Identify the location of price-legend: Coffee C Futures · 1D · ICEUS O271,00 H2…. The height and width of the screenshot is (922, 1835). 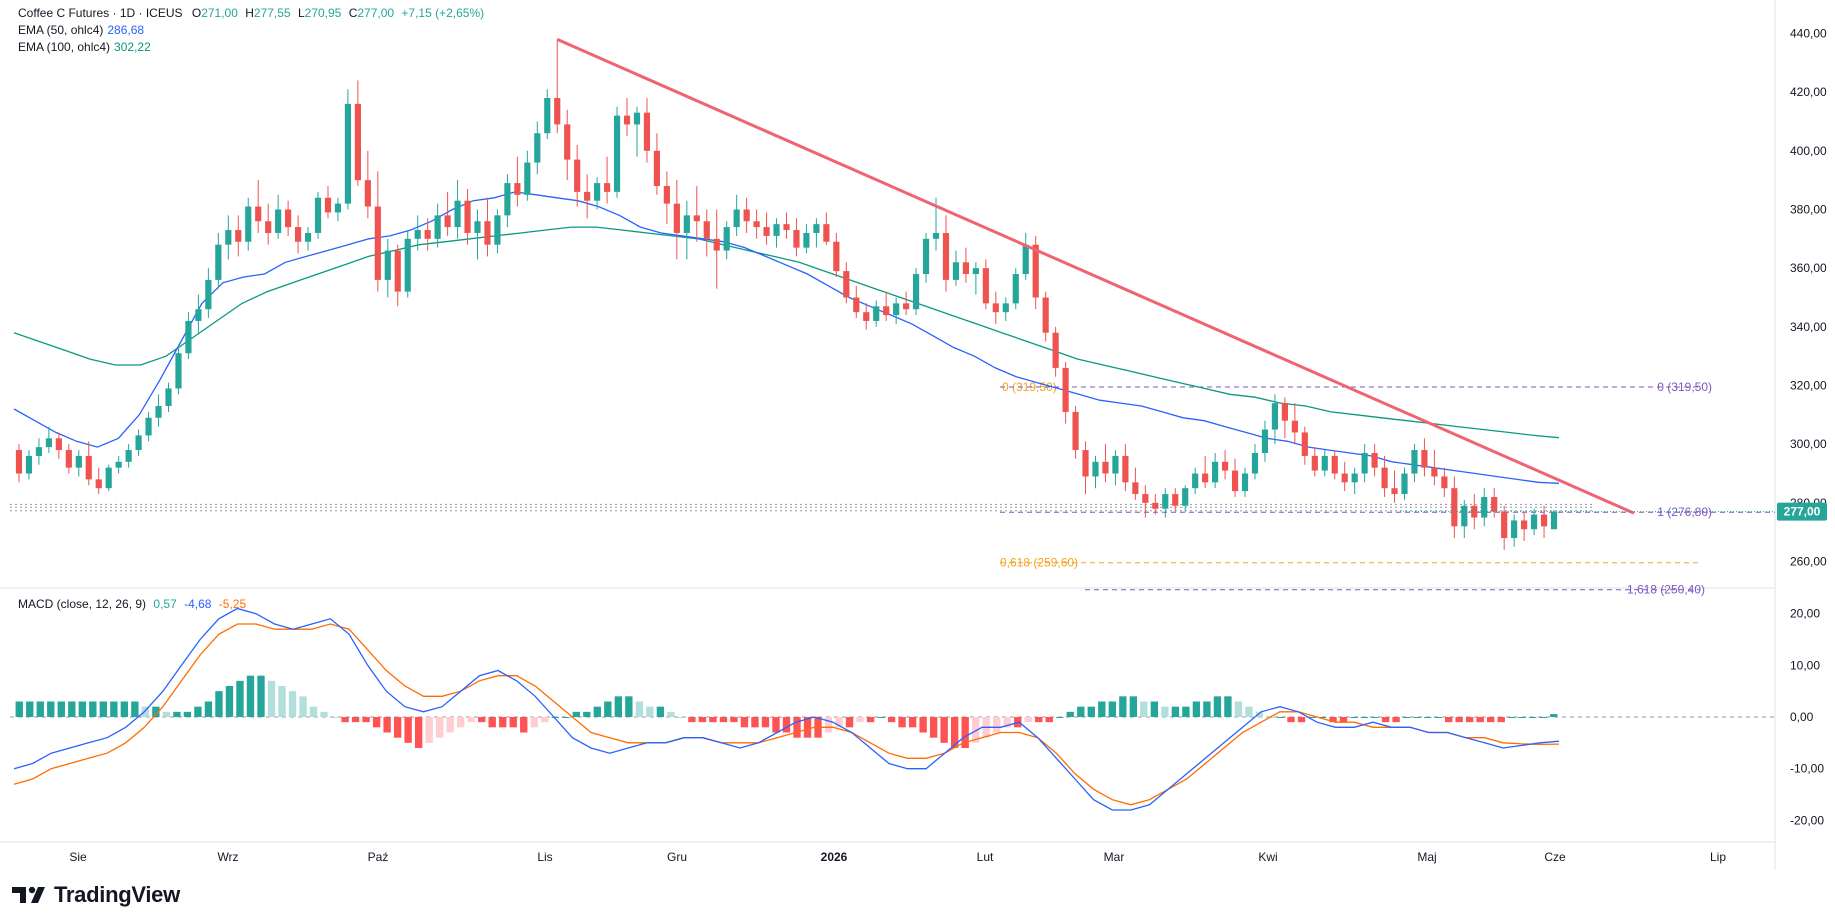
(251, 13).